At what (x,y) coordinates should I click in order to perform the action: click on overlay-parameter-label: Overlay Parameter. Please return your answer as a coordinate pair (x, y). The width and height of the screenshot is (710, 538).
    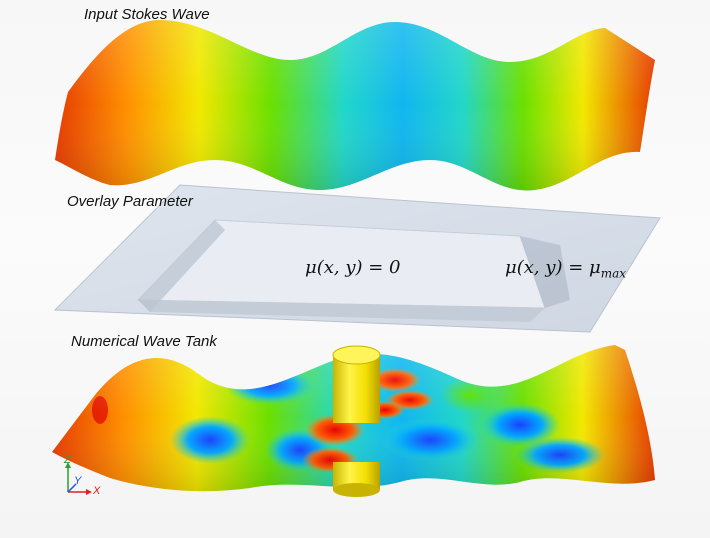
    Looking at the image, I should click on (130, 201).